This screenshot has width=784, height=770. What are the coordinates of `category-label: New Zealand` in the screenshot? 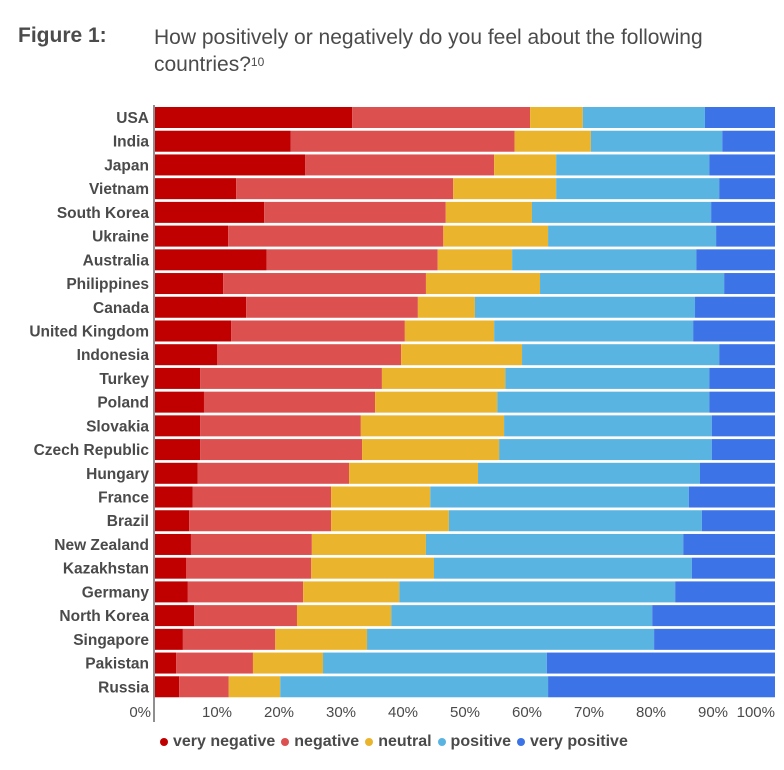 It's located at (101, 545).